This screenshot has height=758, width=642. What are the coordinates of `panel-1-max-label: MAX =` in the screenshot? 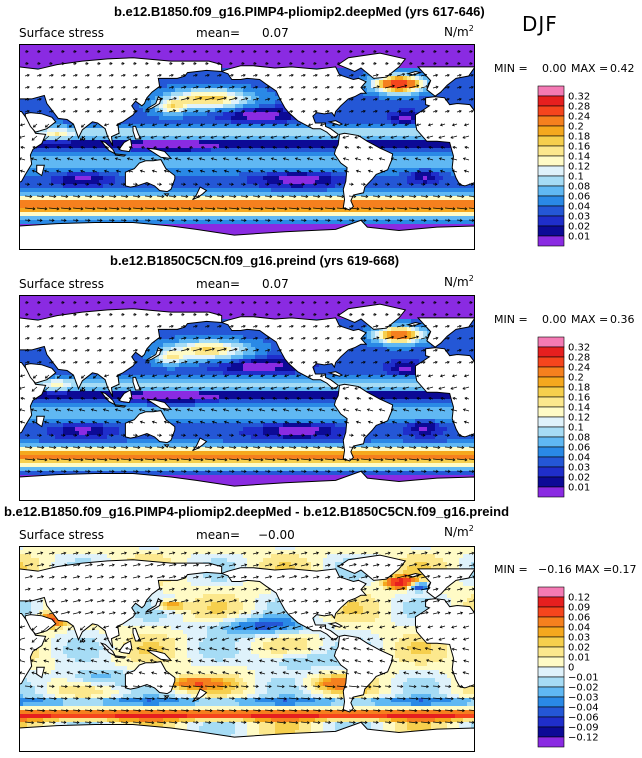 It's located at (589, 68).